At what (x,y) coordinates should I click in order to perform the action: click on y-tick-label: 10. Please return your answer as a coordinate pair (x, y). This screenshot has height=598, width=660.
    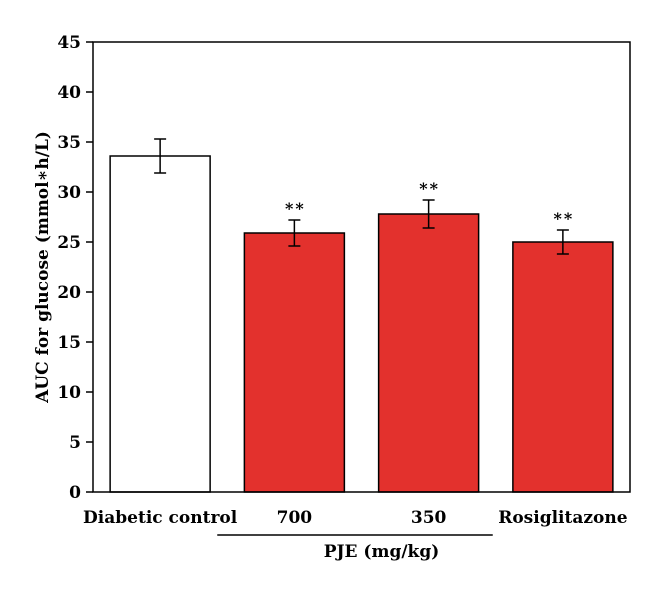
    Looking at the image, I should click on (69, 393).